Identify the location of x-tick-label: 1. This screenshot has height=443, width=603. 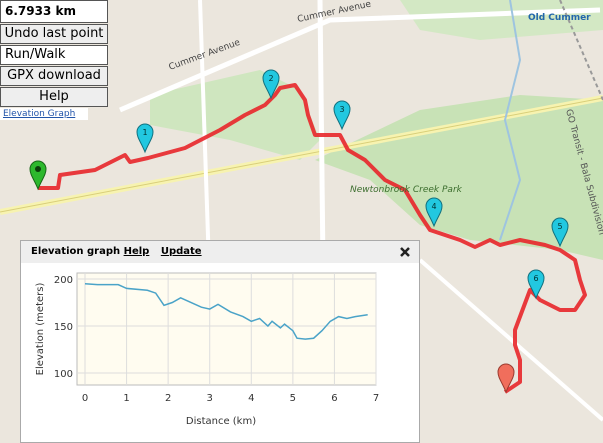
(126, 398).